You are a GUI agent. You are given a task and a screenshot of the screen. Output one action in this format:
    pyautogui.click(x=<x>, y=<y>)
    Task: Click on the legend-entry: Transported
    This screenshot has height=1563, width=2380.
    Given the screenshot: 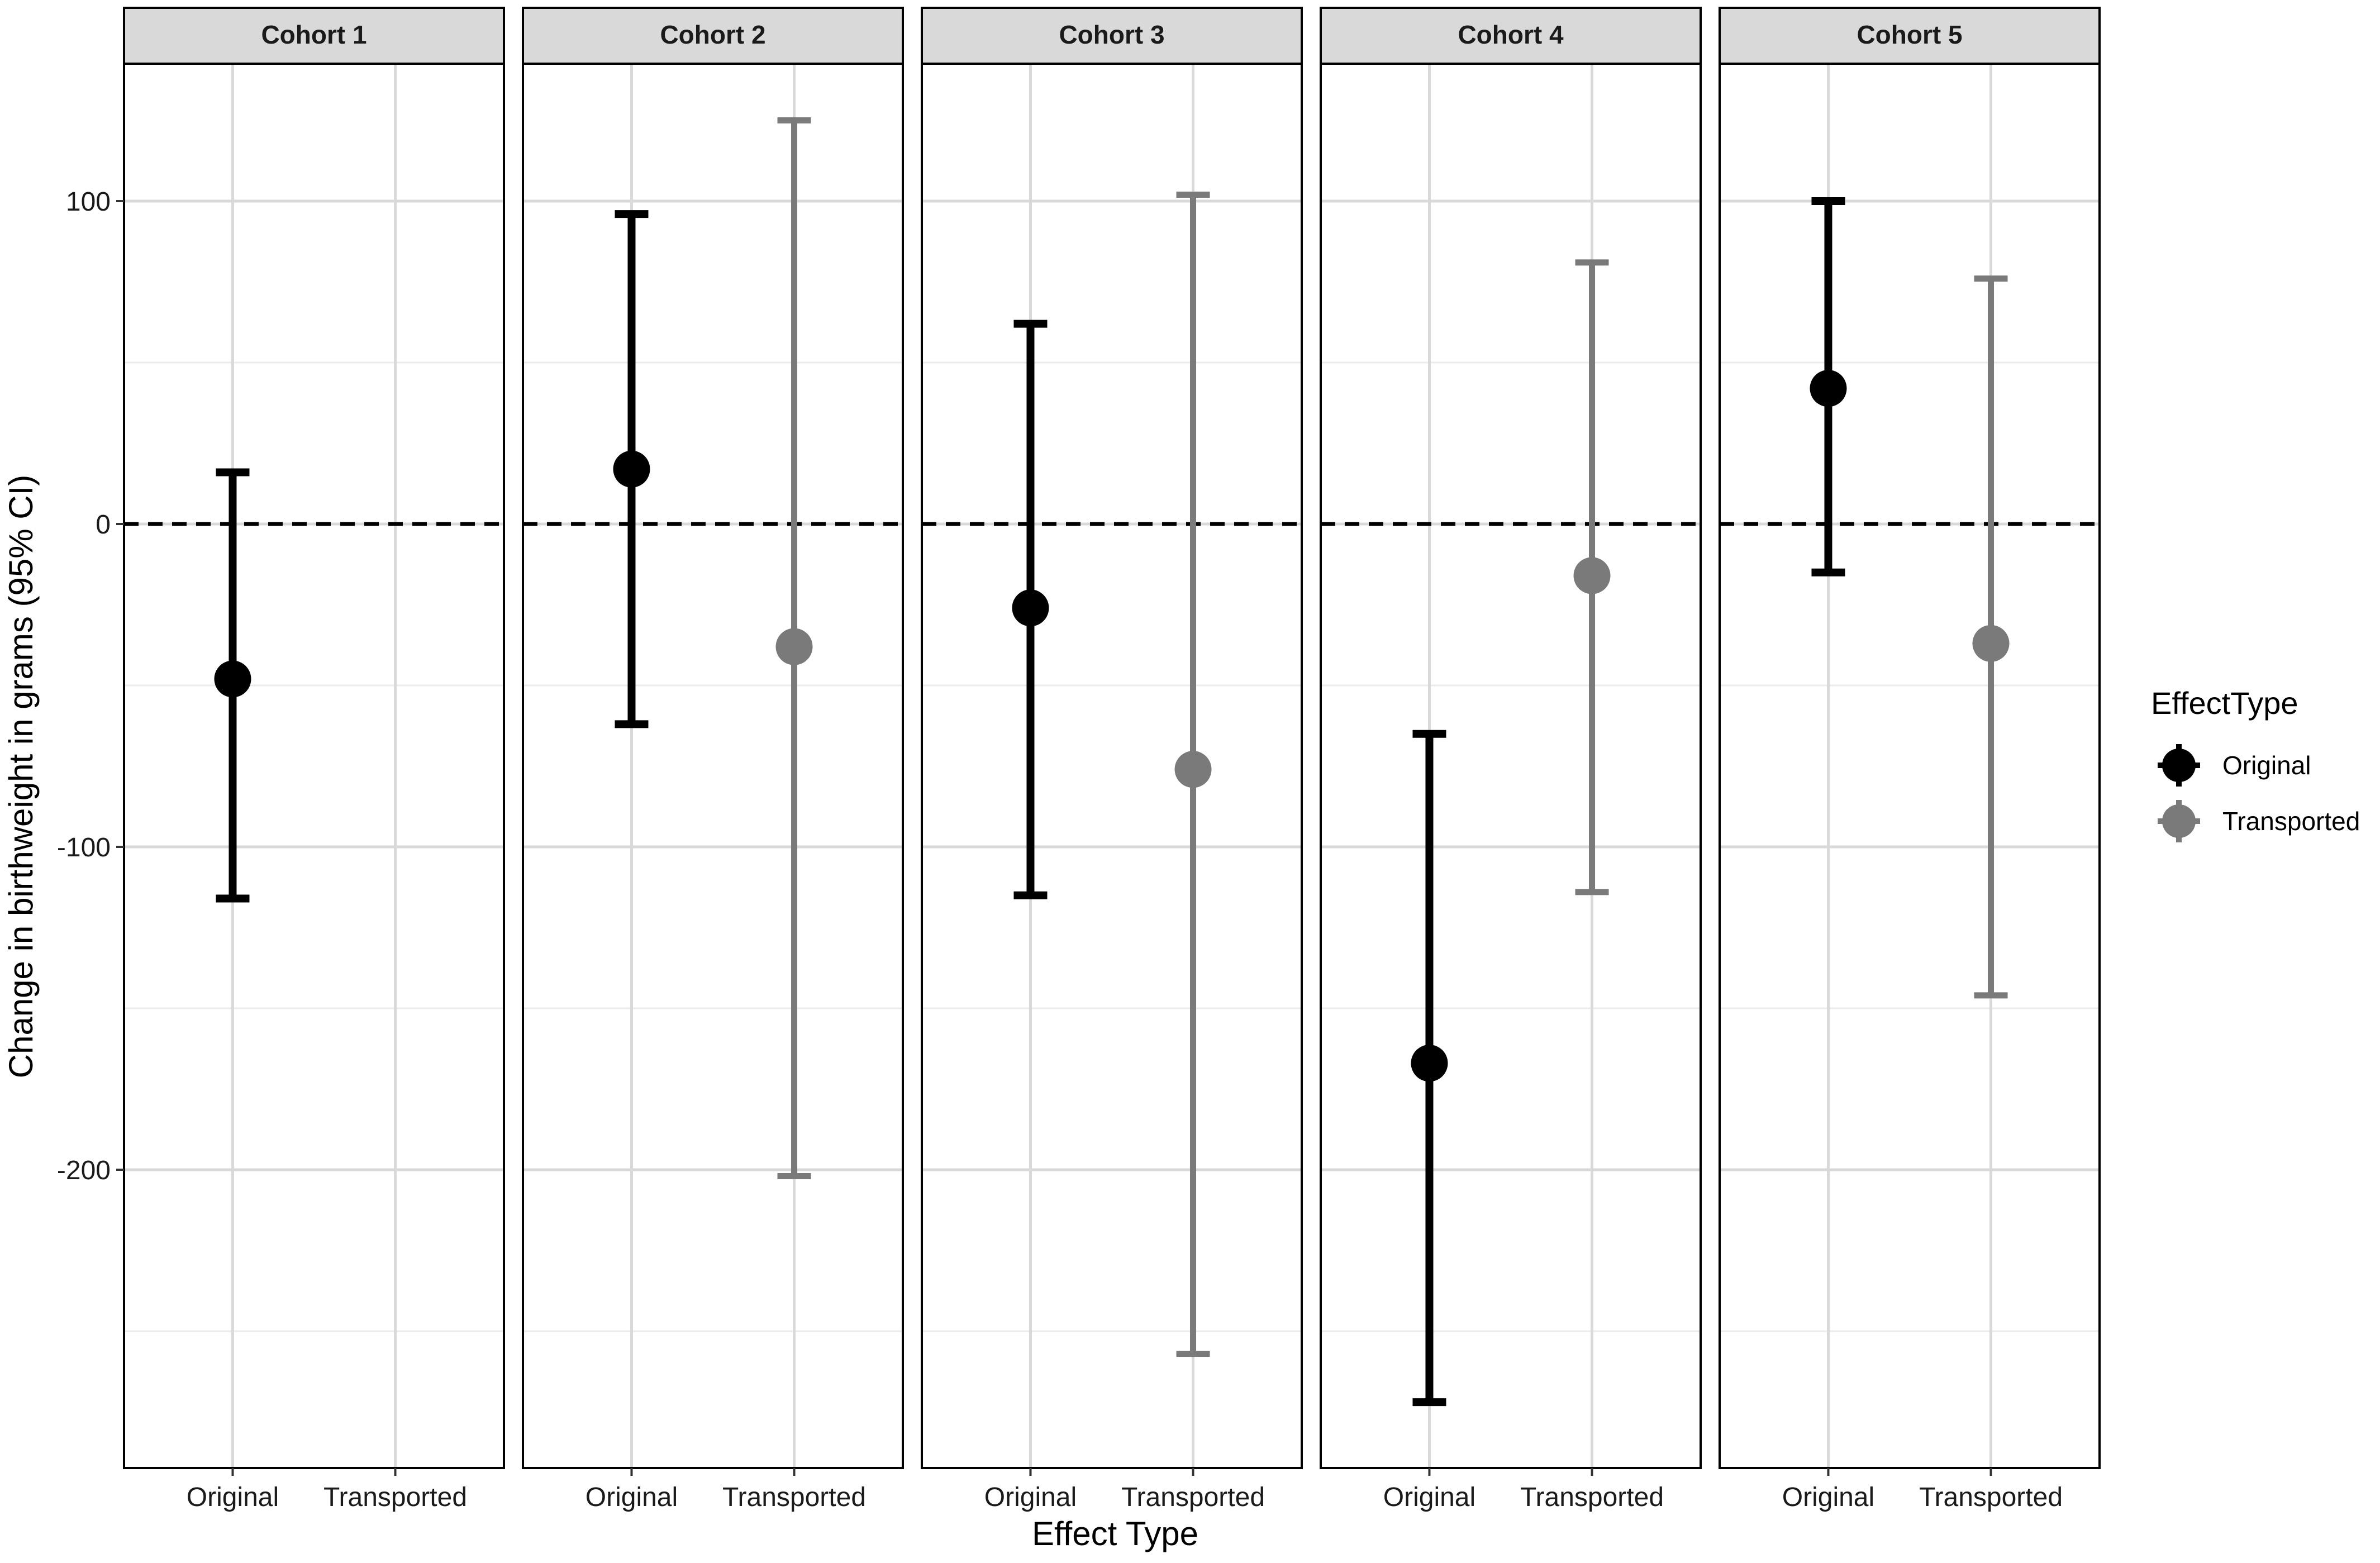 What is the action you would take?
    pyautogui.click(x=2259, y=821)
    